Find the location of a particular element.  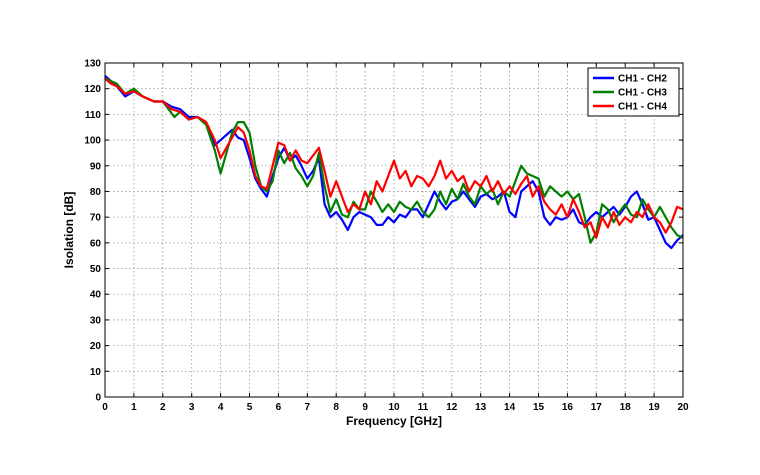

x-tick-label: 10 is located at coordinates (394, 407).